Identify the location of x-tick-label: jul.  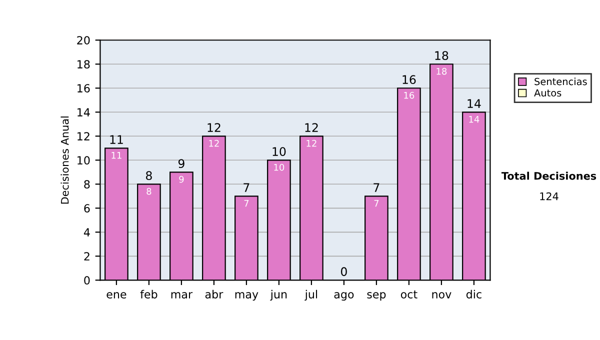
(311, 295).